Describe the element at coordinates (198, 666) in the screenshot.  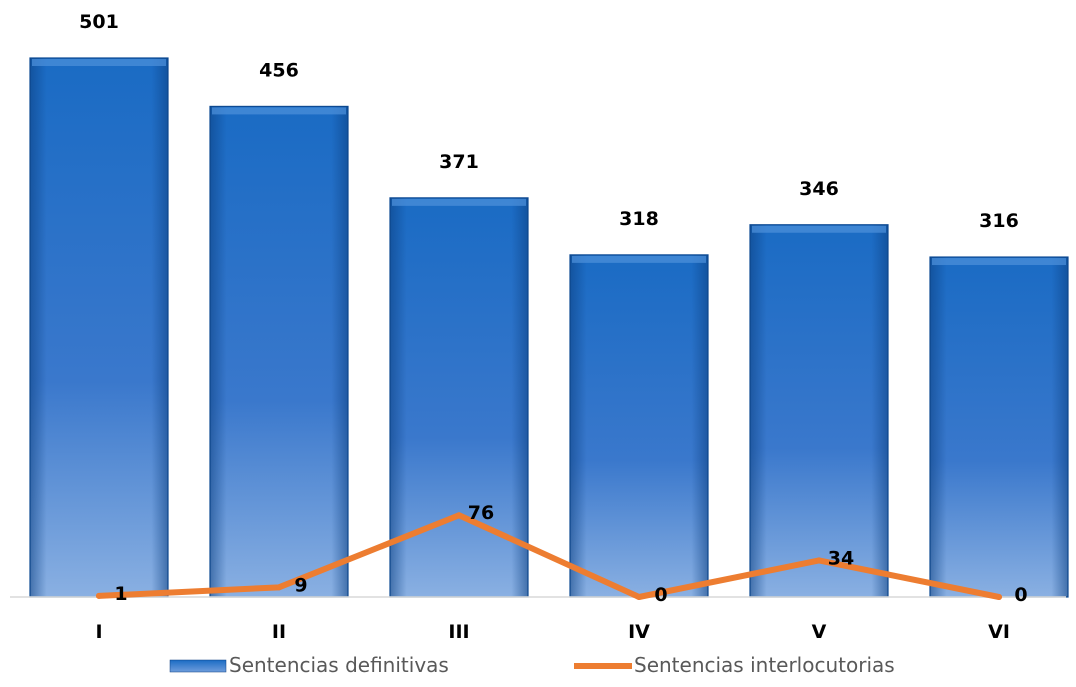
I see `legend-swatch-sentencias-definitivas` at that location.